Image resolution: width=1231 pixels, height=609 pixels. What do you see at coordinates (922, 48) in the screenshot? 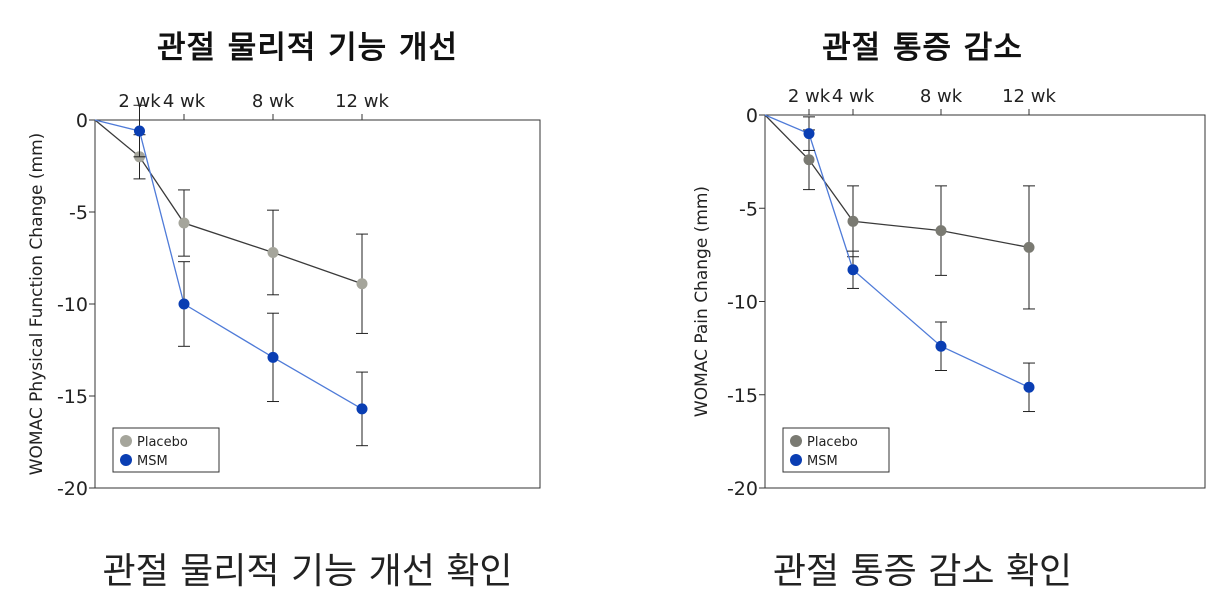
I see `chart-title: 관절 통증 감소` at bounding box center [922, 48].